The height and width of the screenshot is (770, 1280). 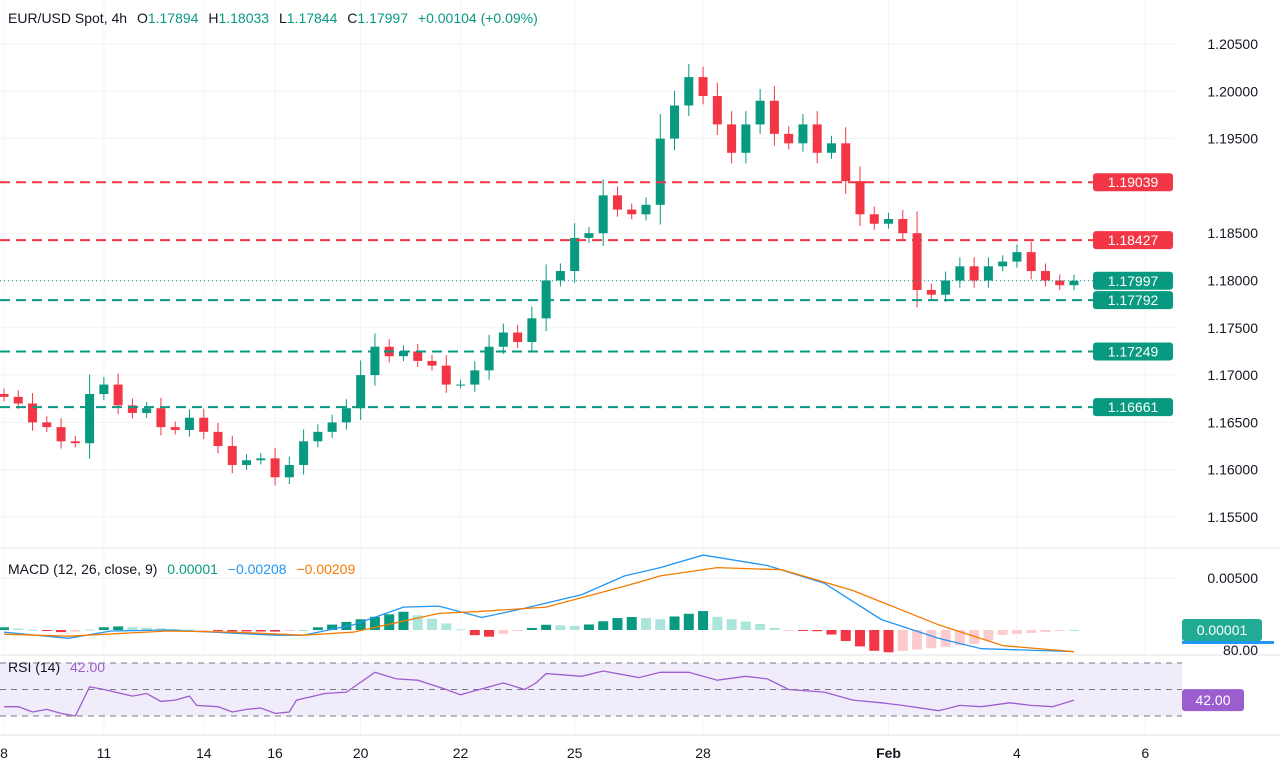 What do you see at coordinates (1017, 753) in the screenshot?
I see `x-tick-label: 4` at bounding box center [1017, 753].